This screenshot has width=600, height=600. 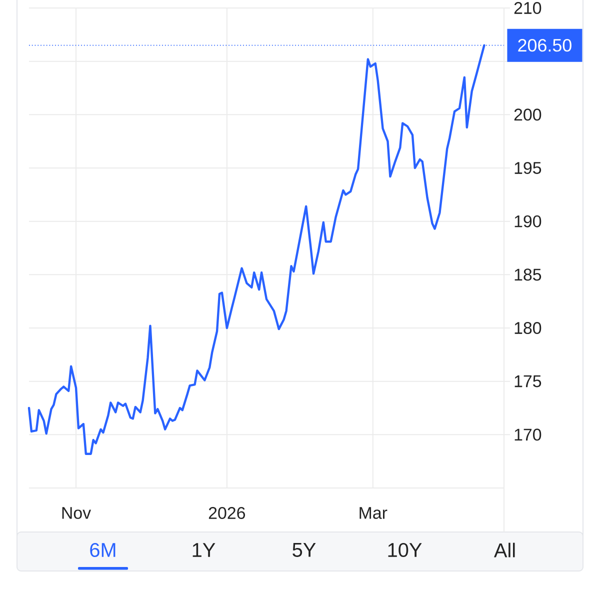 What do you see at coordinates (103, 550) in the screenshot?
I see `text: 6M` at bounding box center [103, 550].